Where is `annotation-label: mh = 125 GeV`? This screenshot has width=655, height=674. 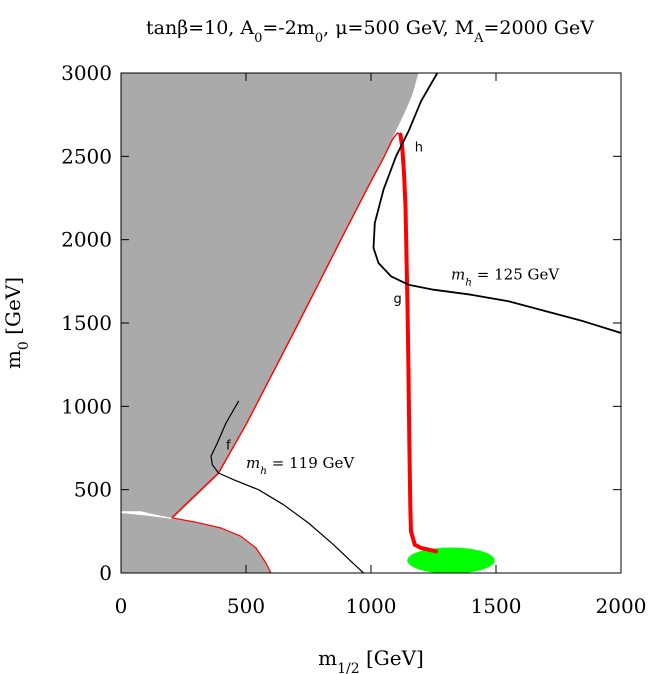
annotation-label: mh = 125 GeV is located at coordinates (505, 277).